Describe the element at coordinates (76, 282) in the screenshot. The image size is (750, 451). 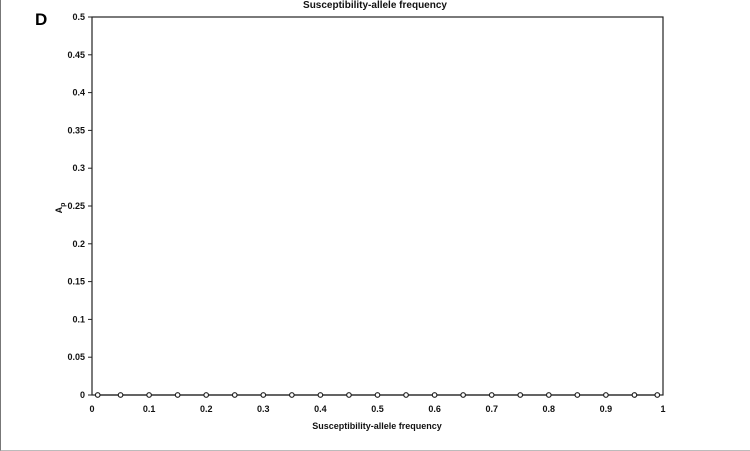
I see `y-tick-label: 0.15` at that location.